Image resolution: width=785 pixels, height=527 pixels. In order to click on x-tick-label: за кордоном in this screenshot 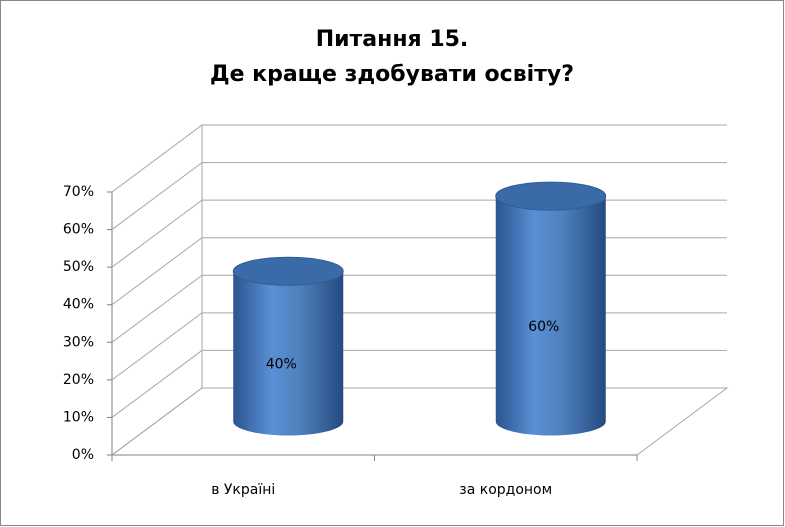, I will do `click(505, 490)`.